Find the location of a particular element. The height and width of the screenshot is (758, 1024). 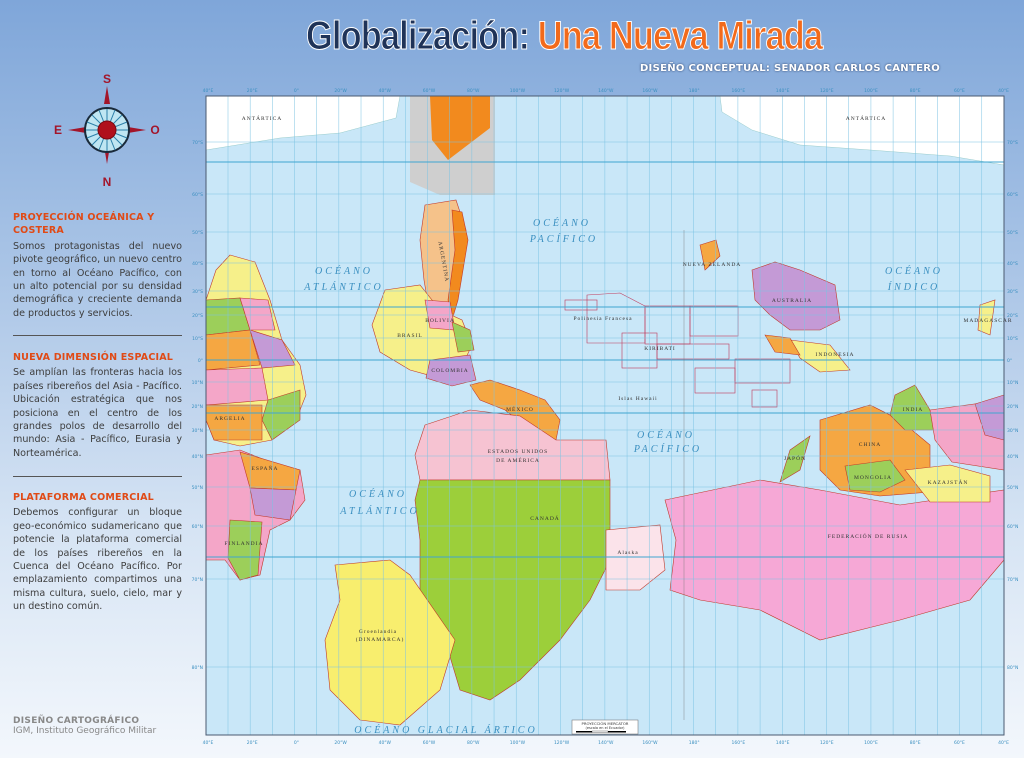

country-label: MONGOLIA is located at coordinates (873, 478).